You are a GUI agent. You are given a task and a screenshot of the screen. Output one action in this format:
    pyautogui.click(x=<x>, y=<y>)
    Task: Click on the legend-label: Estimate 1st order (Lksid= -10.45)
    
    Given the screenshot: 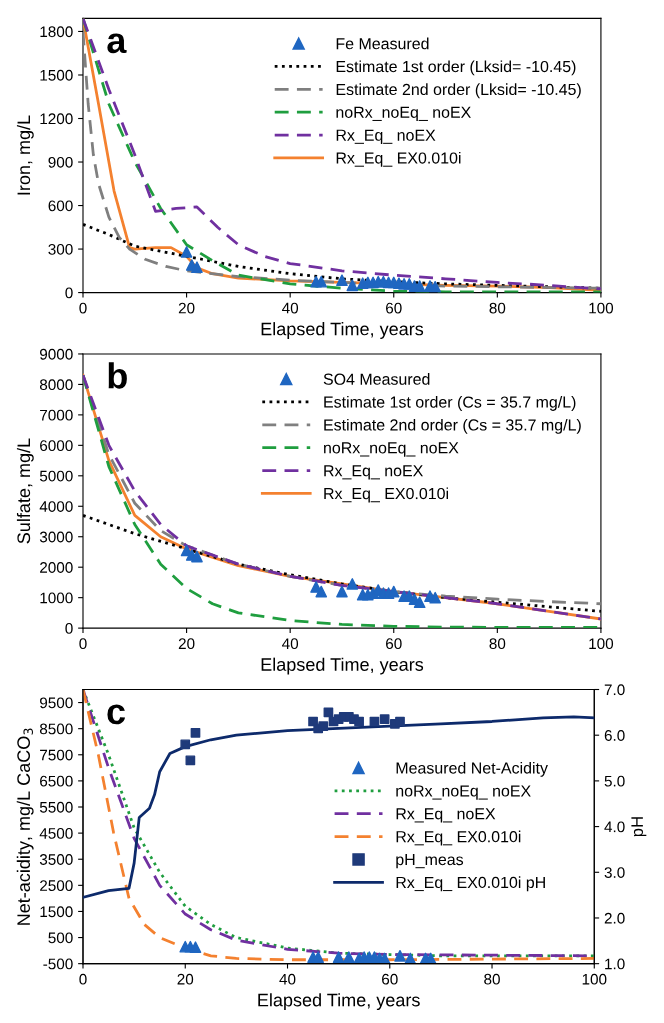 What is the action you would take?
    pyautogui.click(x=456, y=68)
    